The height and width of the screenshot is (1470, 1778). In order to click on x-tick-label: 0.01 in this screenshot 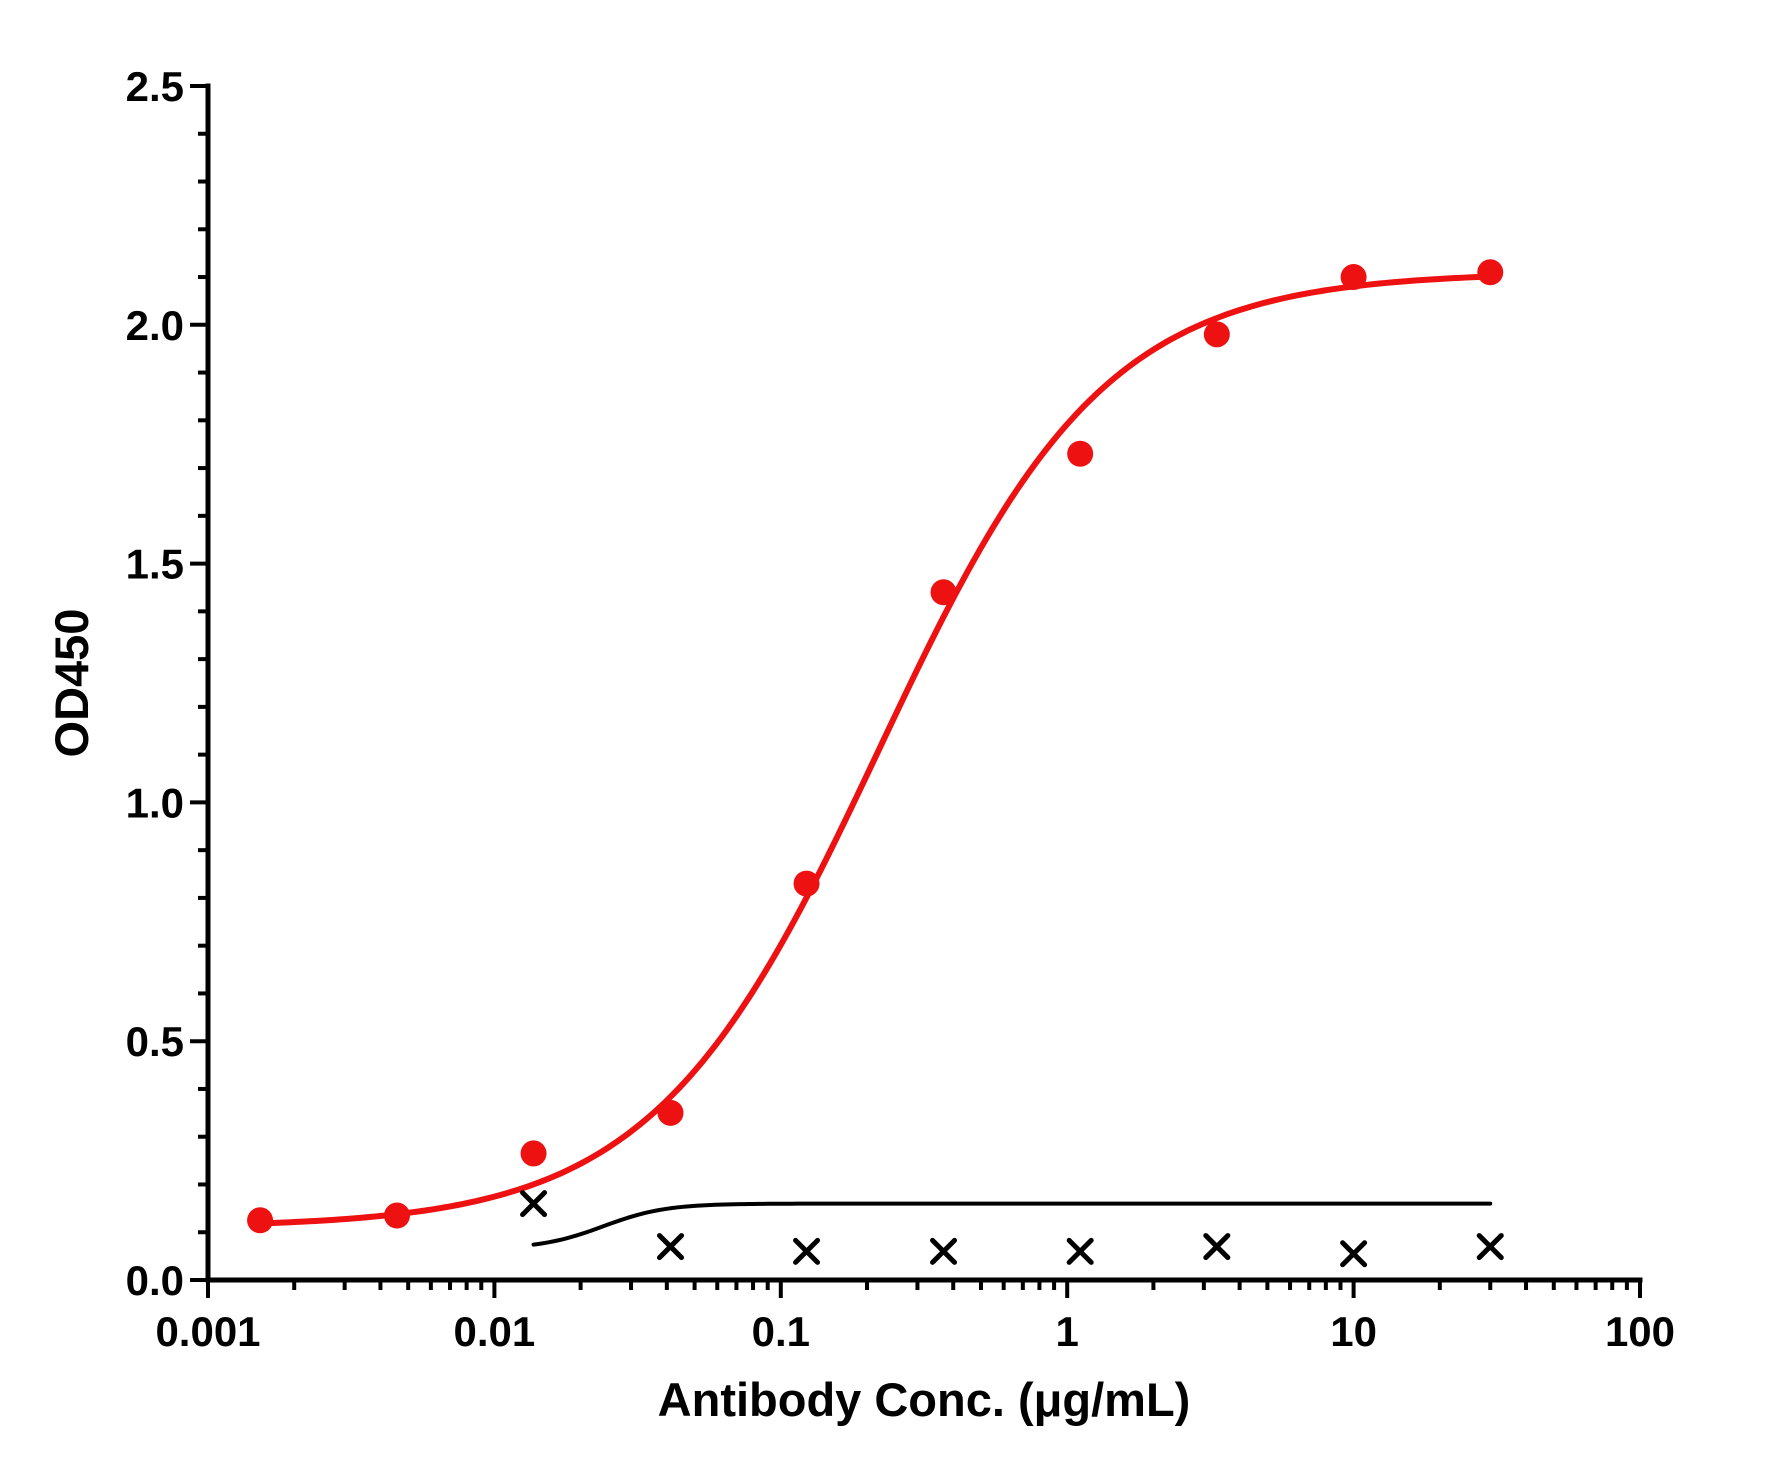, I will do `click(495, 1331)`.